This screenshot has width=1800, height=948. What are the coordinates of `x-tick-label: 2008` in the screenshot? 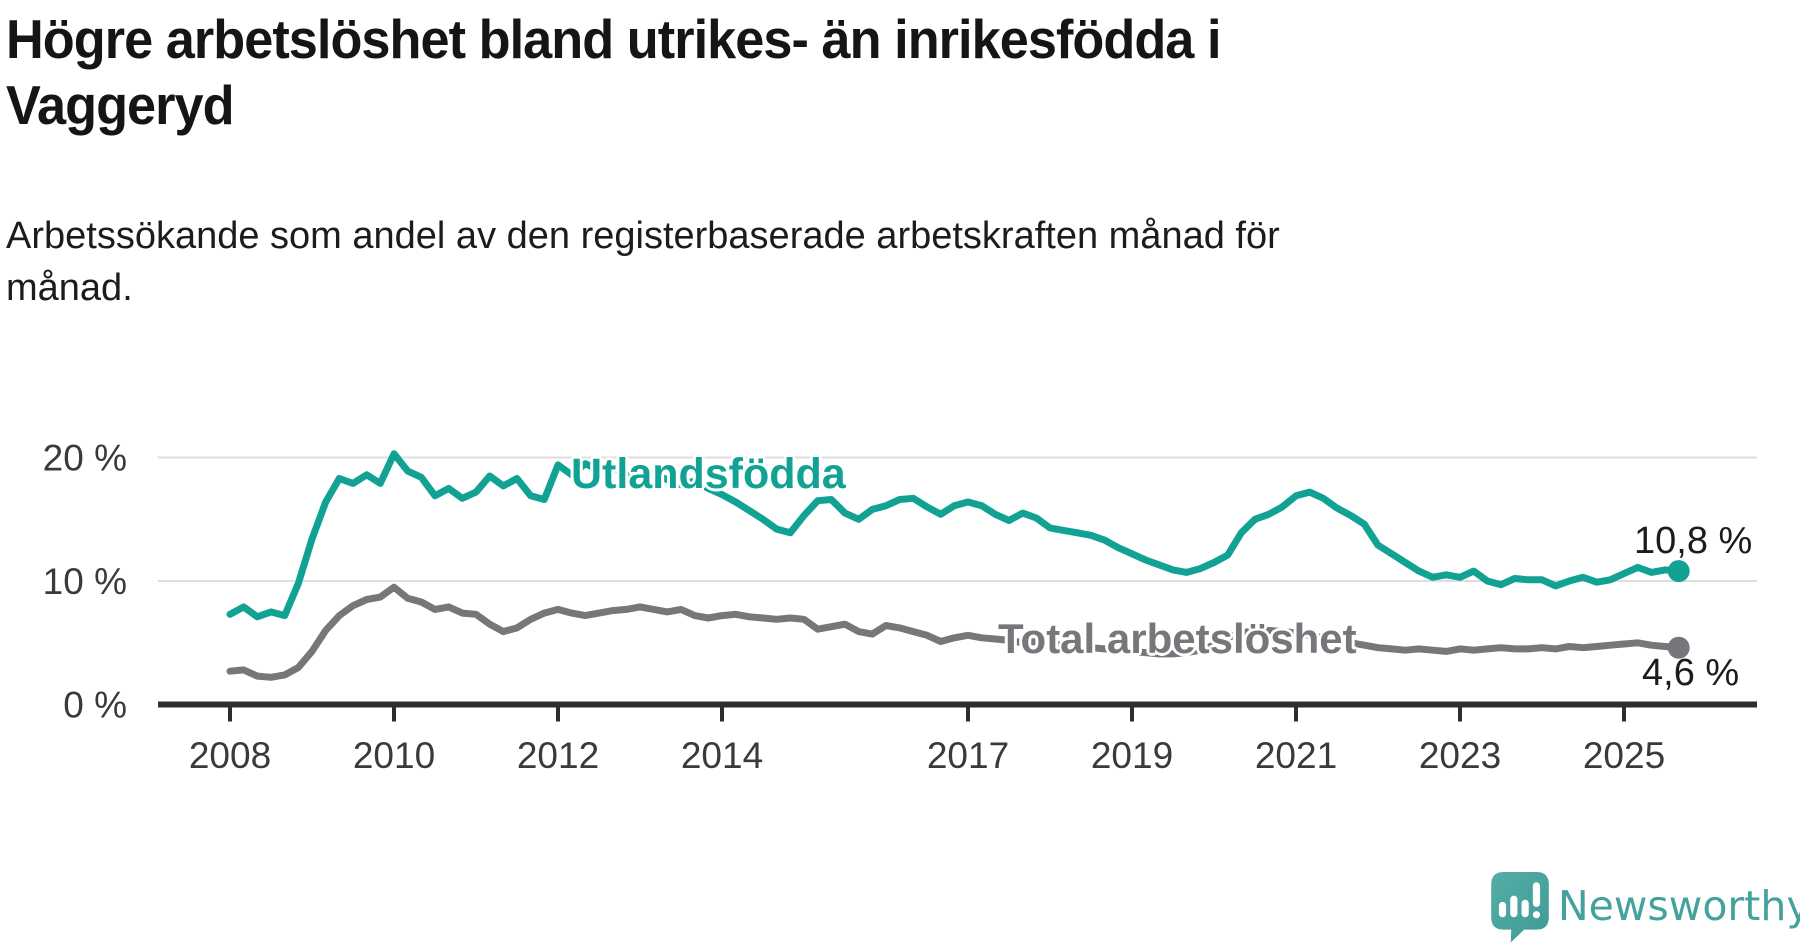 It's located at (230, 755).